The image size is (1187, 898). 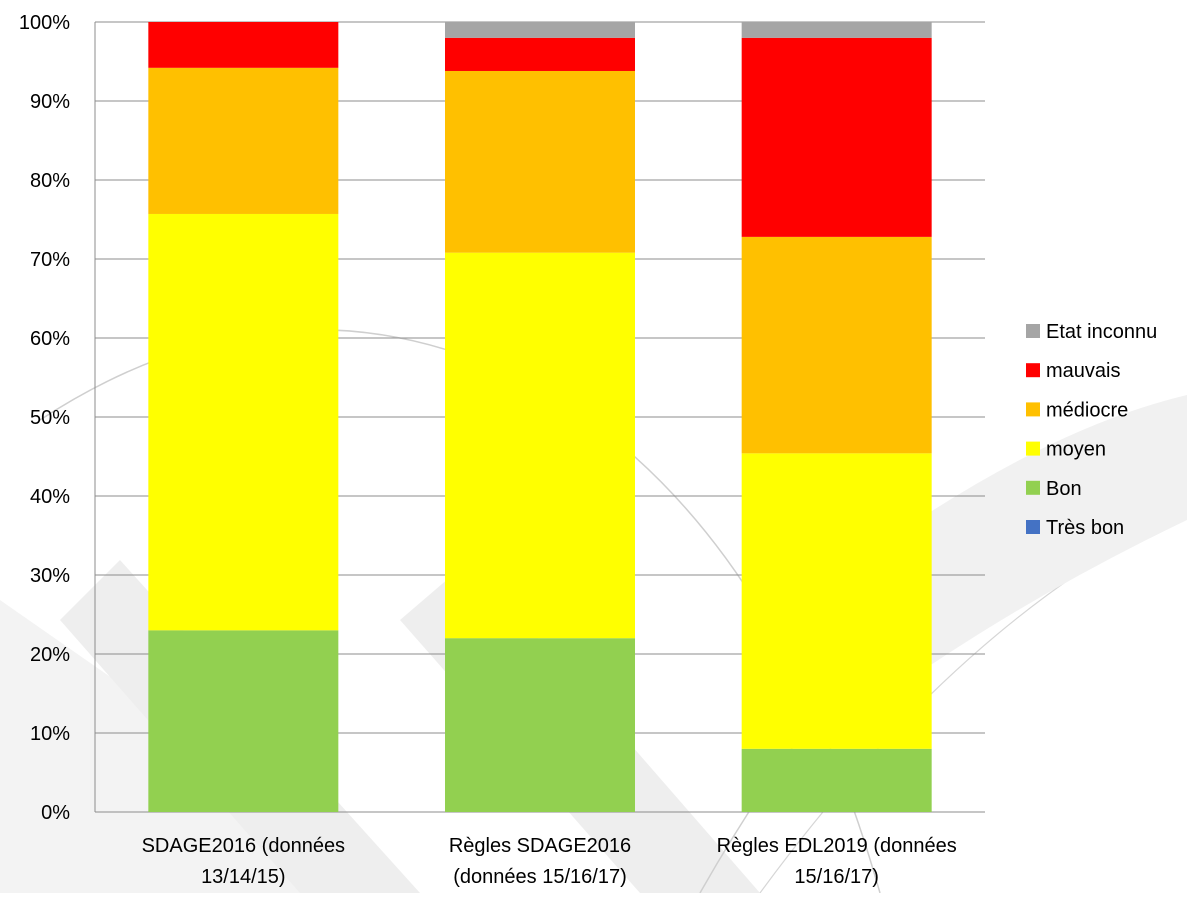 I want to click on legend-label: mauvais, so click(x=1083, y=371).